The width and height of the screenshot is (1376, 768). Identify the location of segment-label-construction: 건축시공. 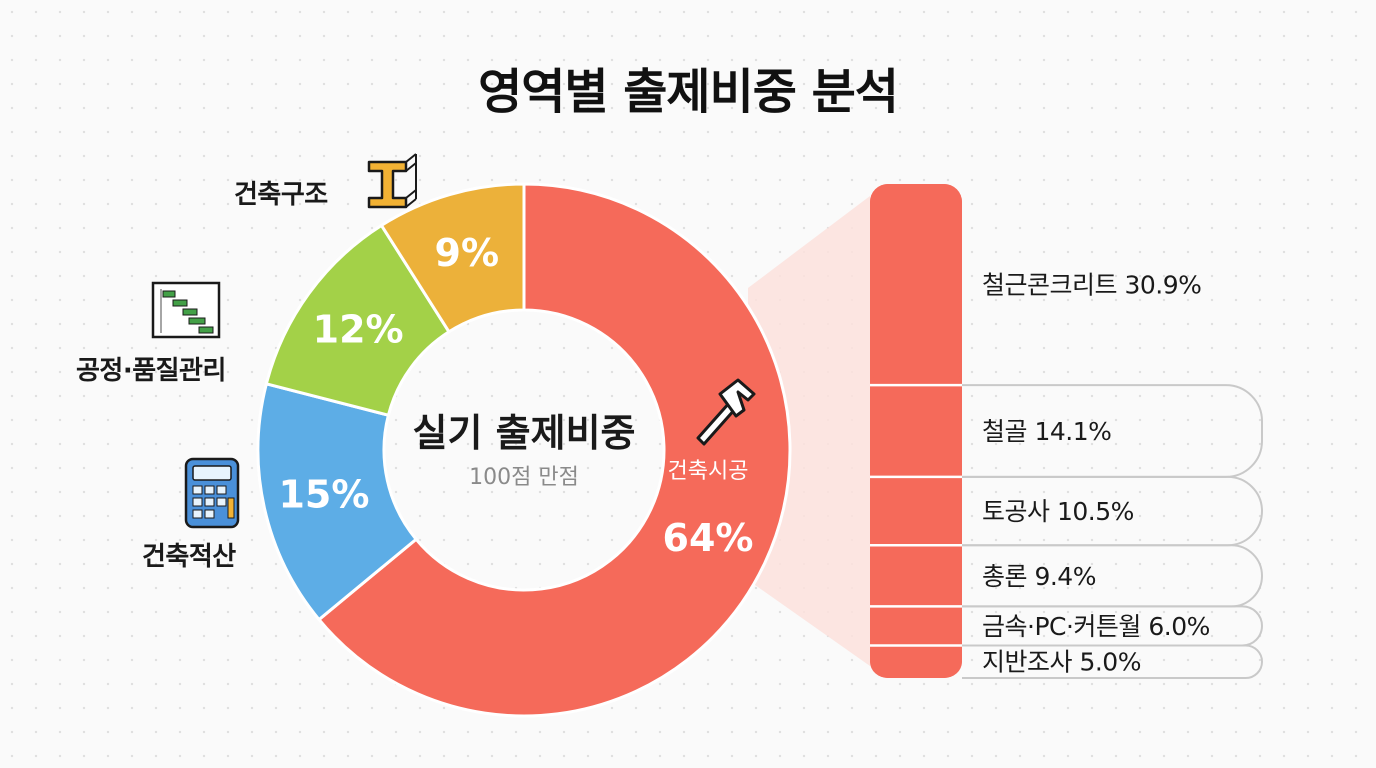
(708, 471).